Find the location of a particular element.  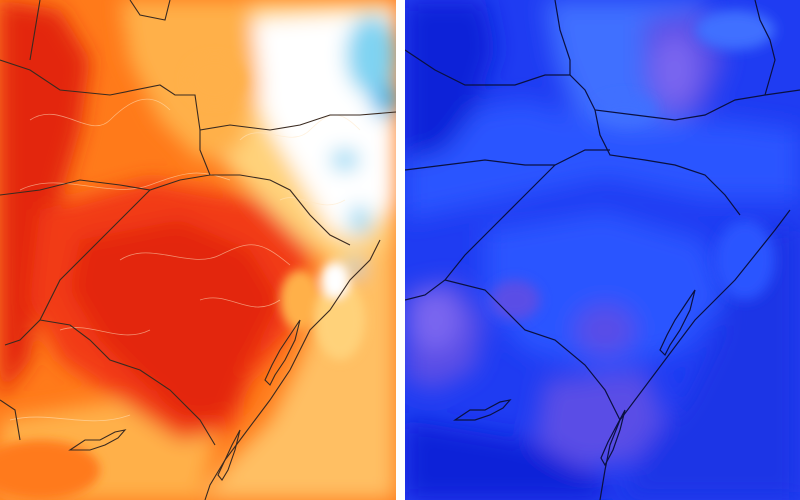

warm-border-left-north is located at coordinates (35, 30).